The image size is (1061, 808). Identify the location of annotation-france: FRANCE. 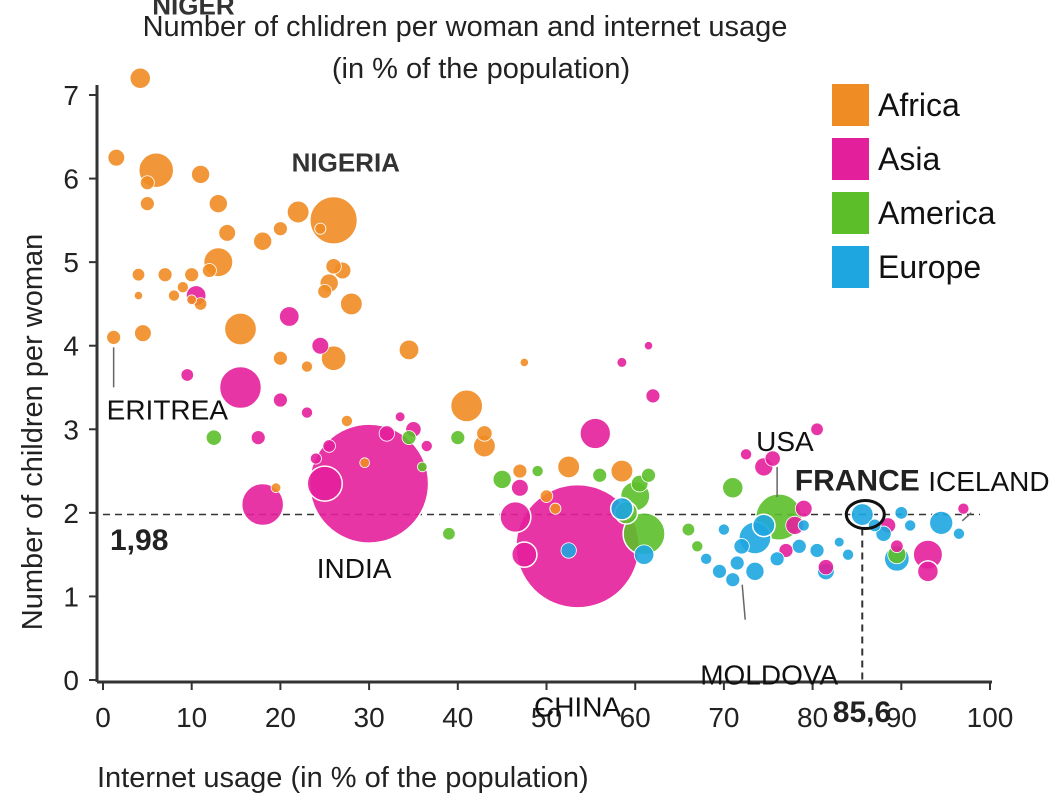
(857, 481).